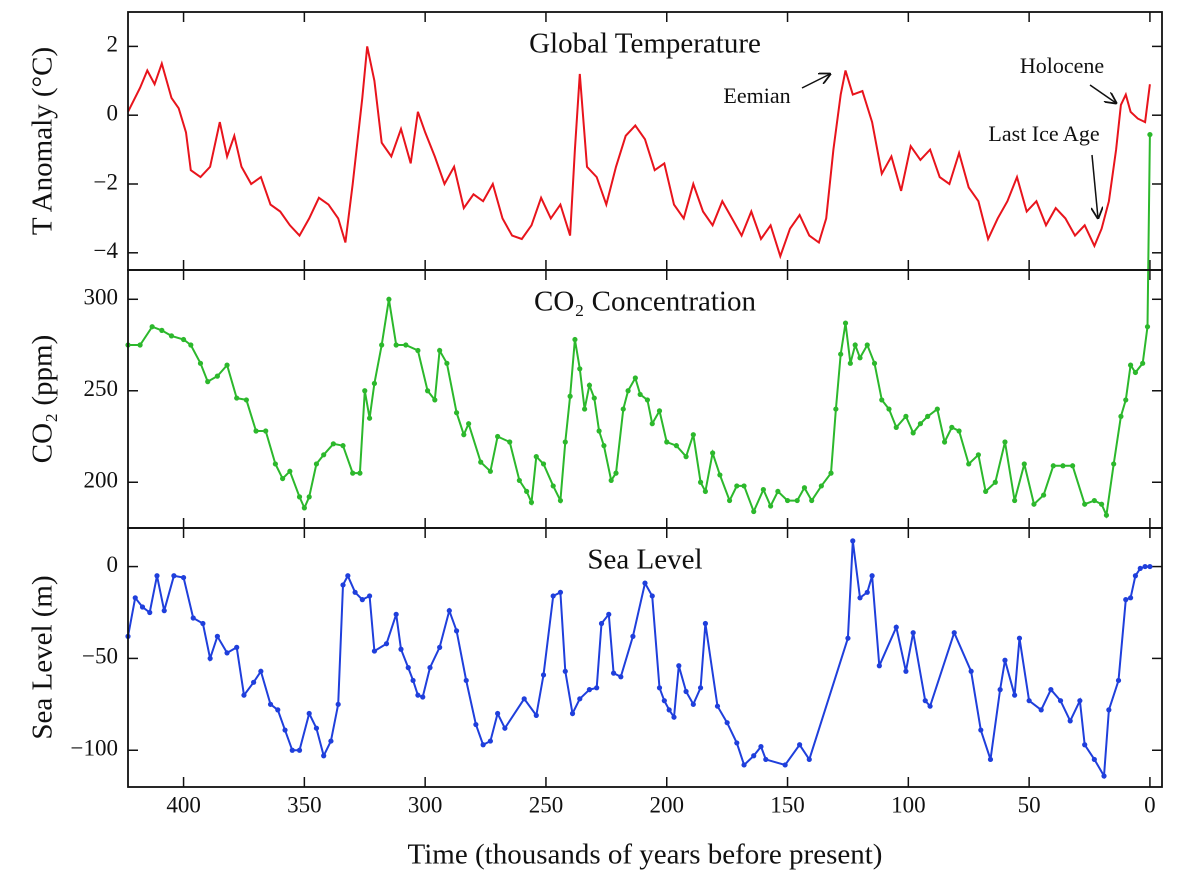 This screenshot has width=1200, height=891. What do you see at coordinates (1062, 65) in the screenshot?
I see `annotation: Holocene` at bounding box center [1062, 65].